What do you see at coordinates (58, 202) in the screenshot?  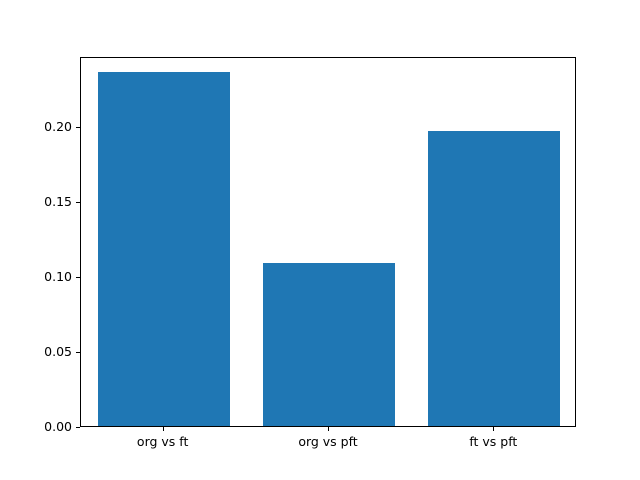 I see `y-tick-label: 0.15` at bounding box center [58, 202].